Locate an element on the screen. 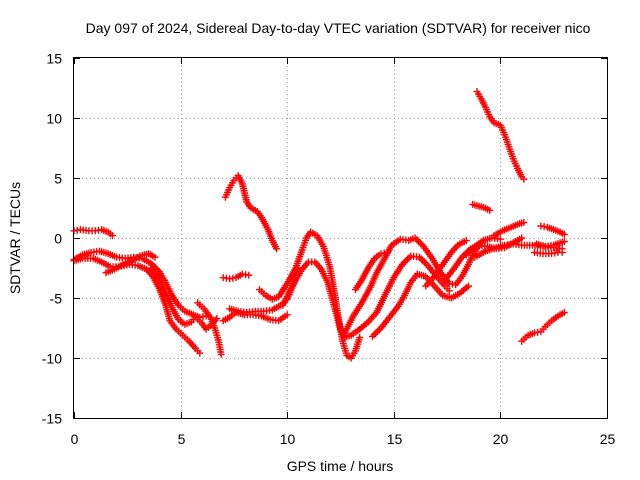 Image resolution: width=640 pixels, height=480 pixels. y-tick-label: 15 is located at coordinates (54, 59).